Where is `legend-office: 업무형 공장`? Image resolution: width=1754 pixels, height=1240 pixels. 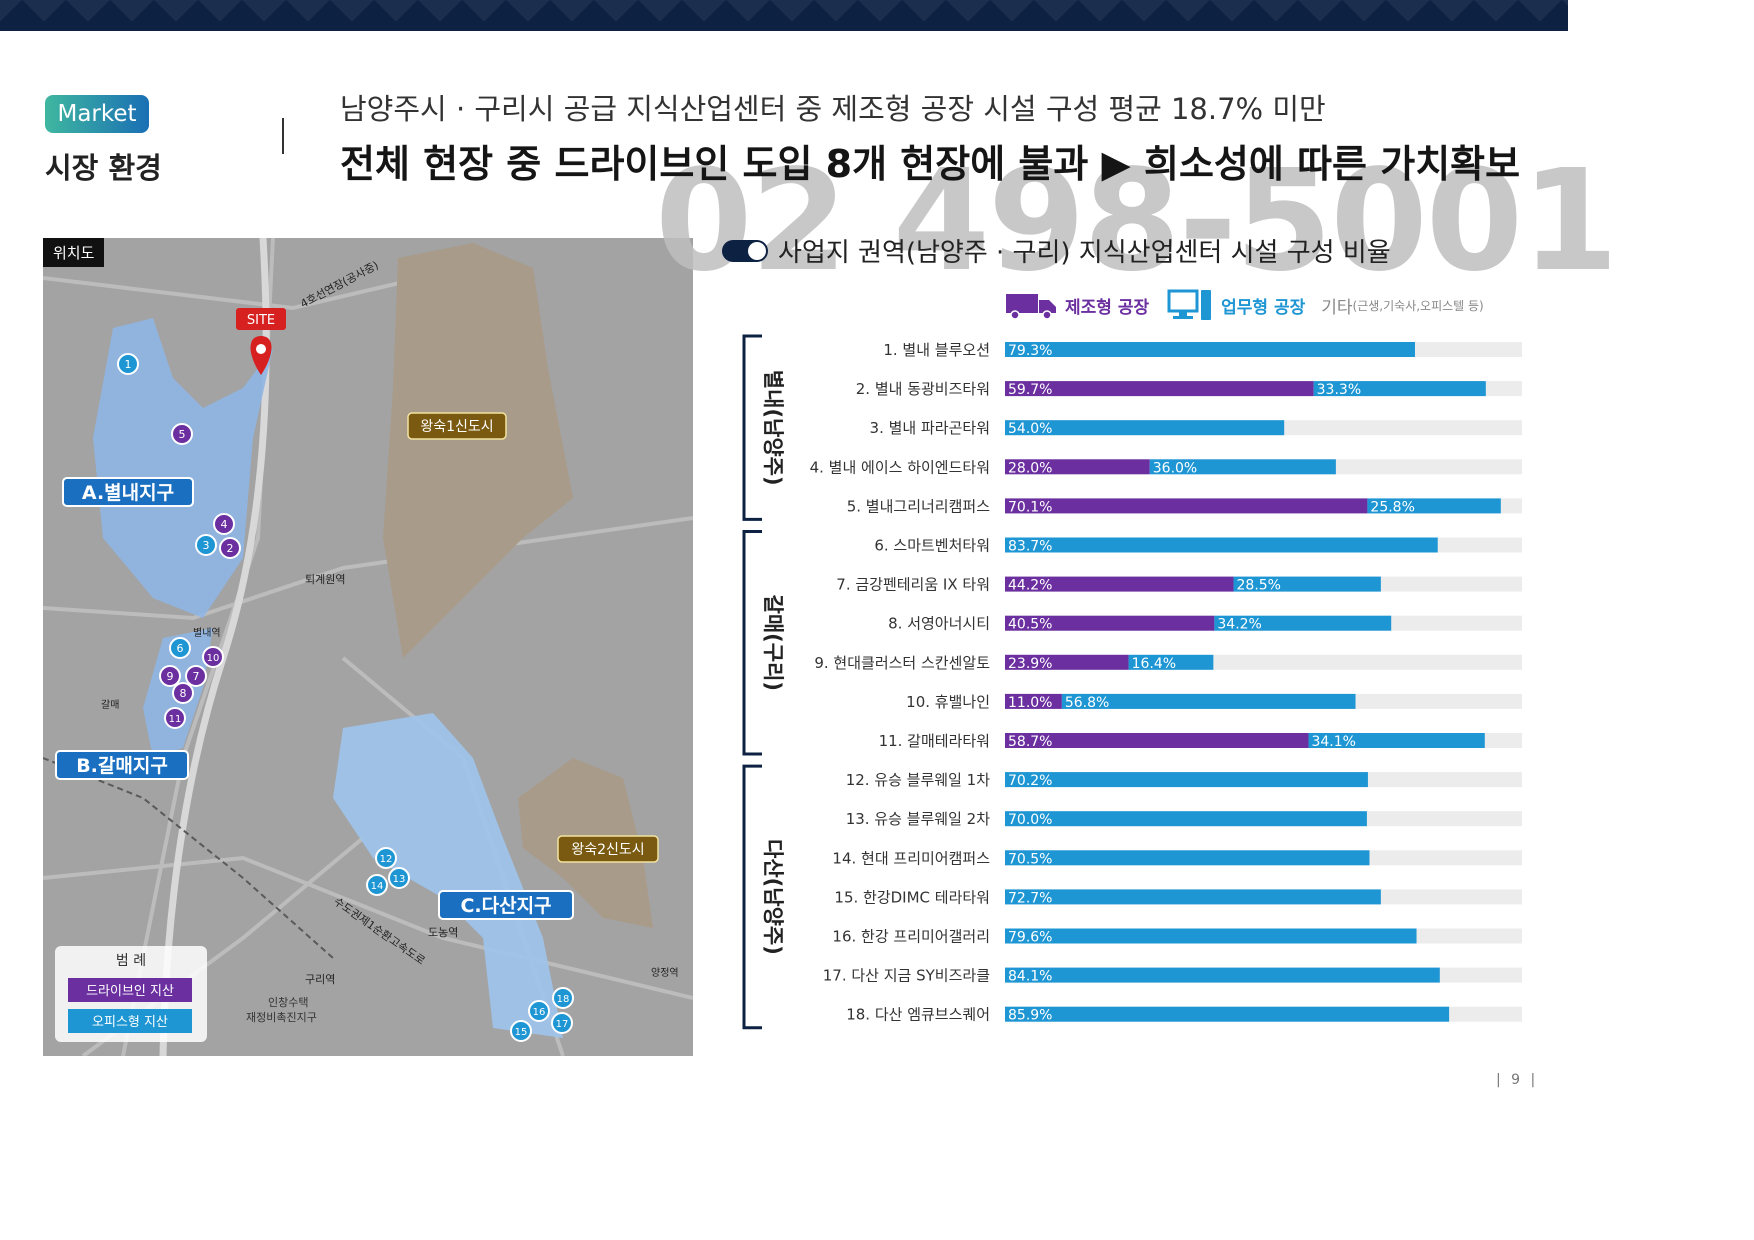 legend-office: 업무형 공장 is located at coordinates (1263, 307).